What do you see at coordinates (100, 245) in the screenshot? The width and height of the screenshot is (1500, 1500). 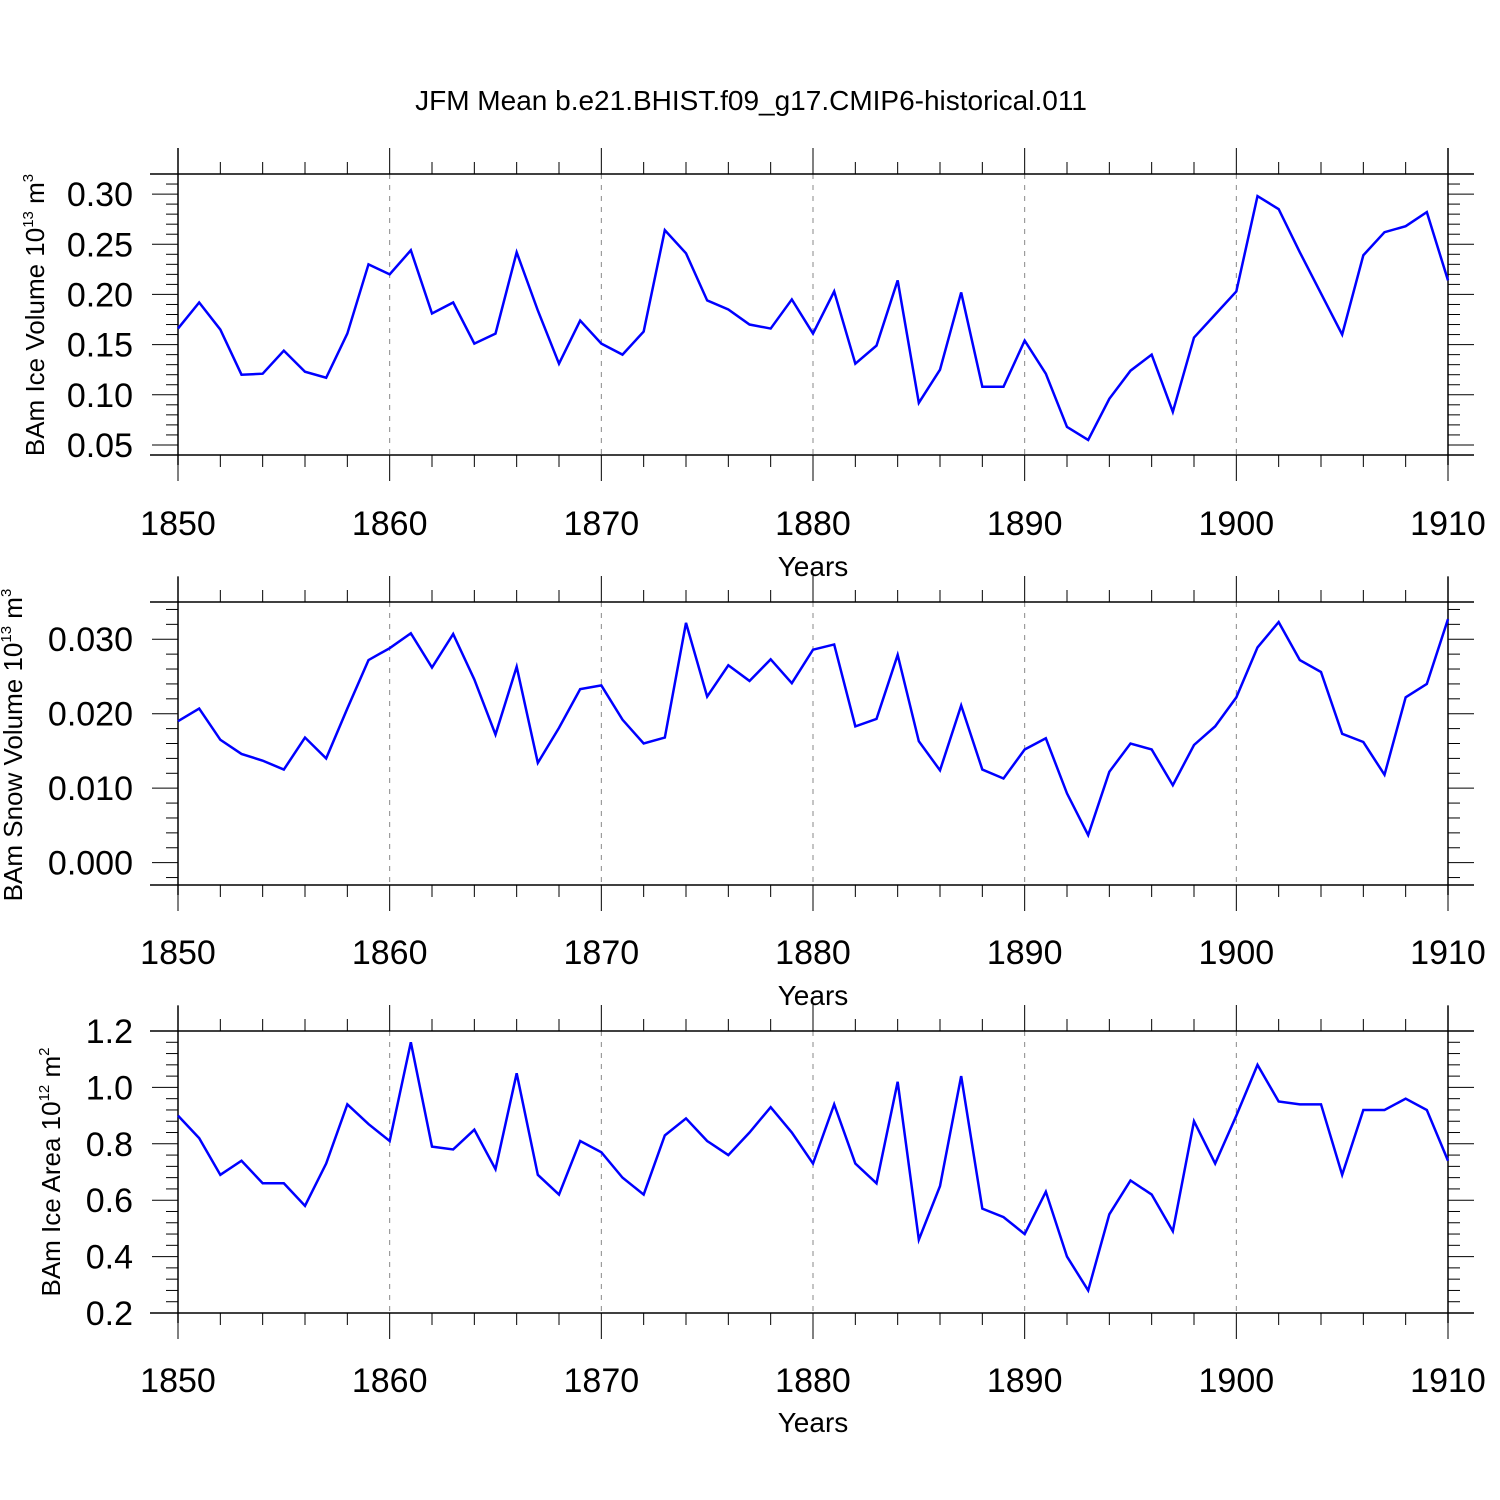 I see `ice-volume-ytick-label: 0.25` at bounding box center [100, 245].